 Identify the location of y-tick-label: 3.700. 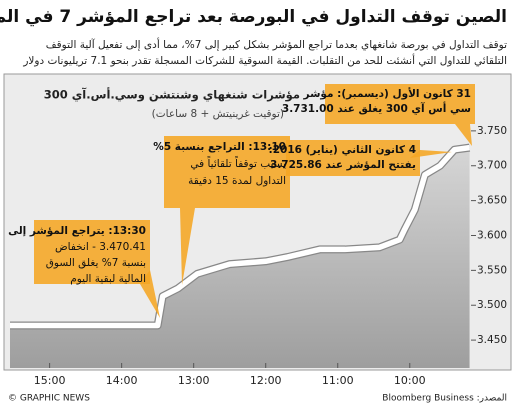
(492, 166).